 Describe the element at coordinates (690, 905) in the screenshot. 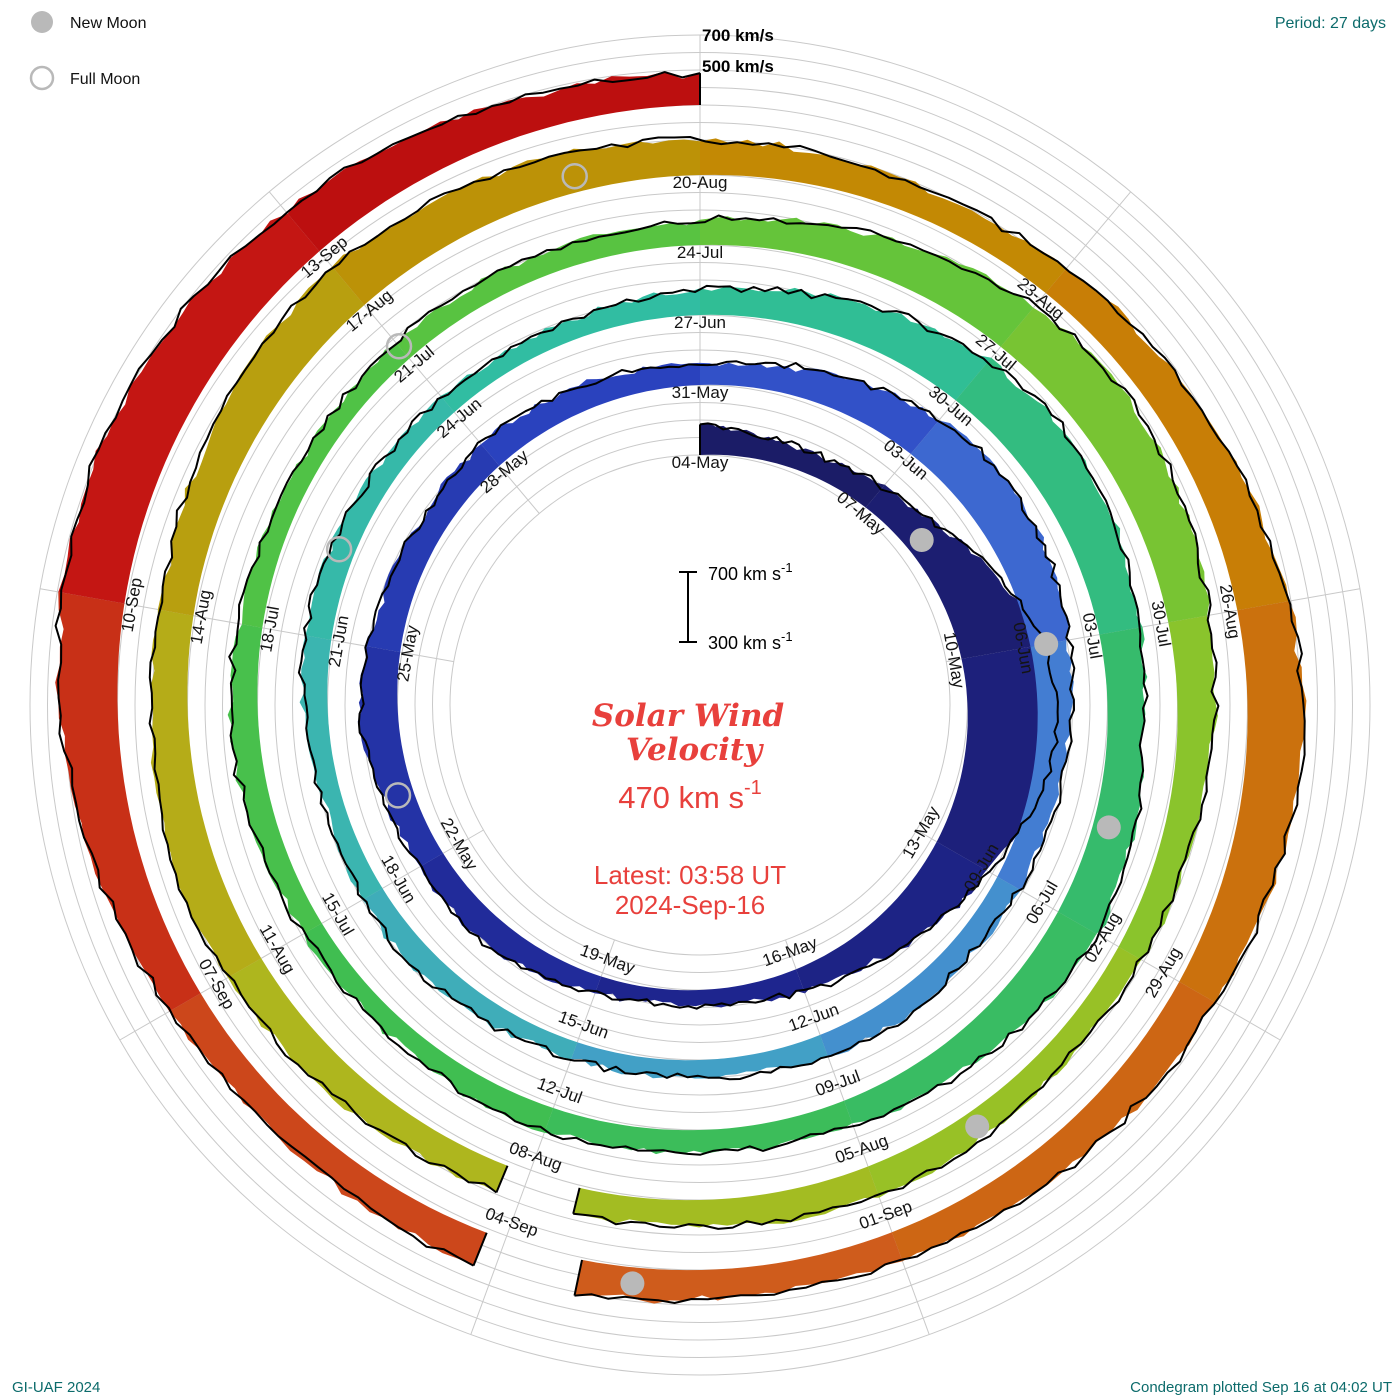

I see `latest-date-label: 2024-Sep-16` at that location.